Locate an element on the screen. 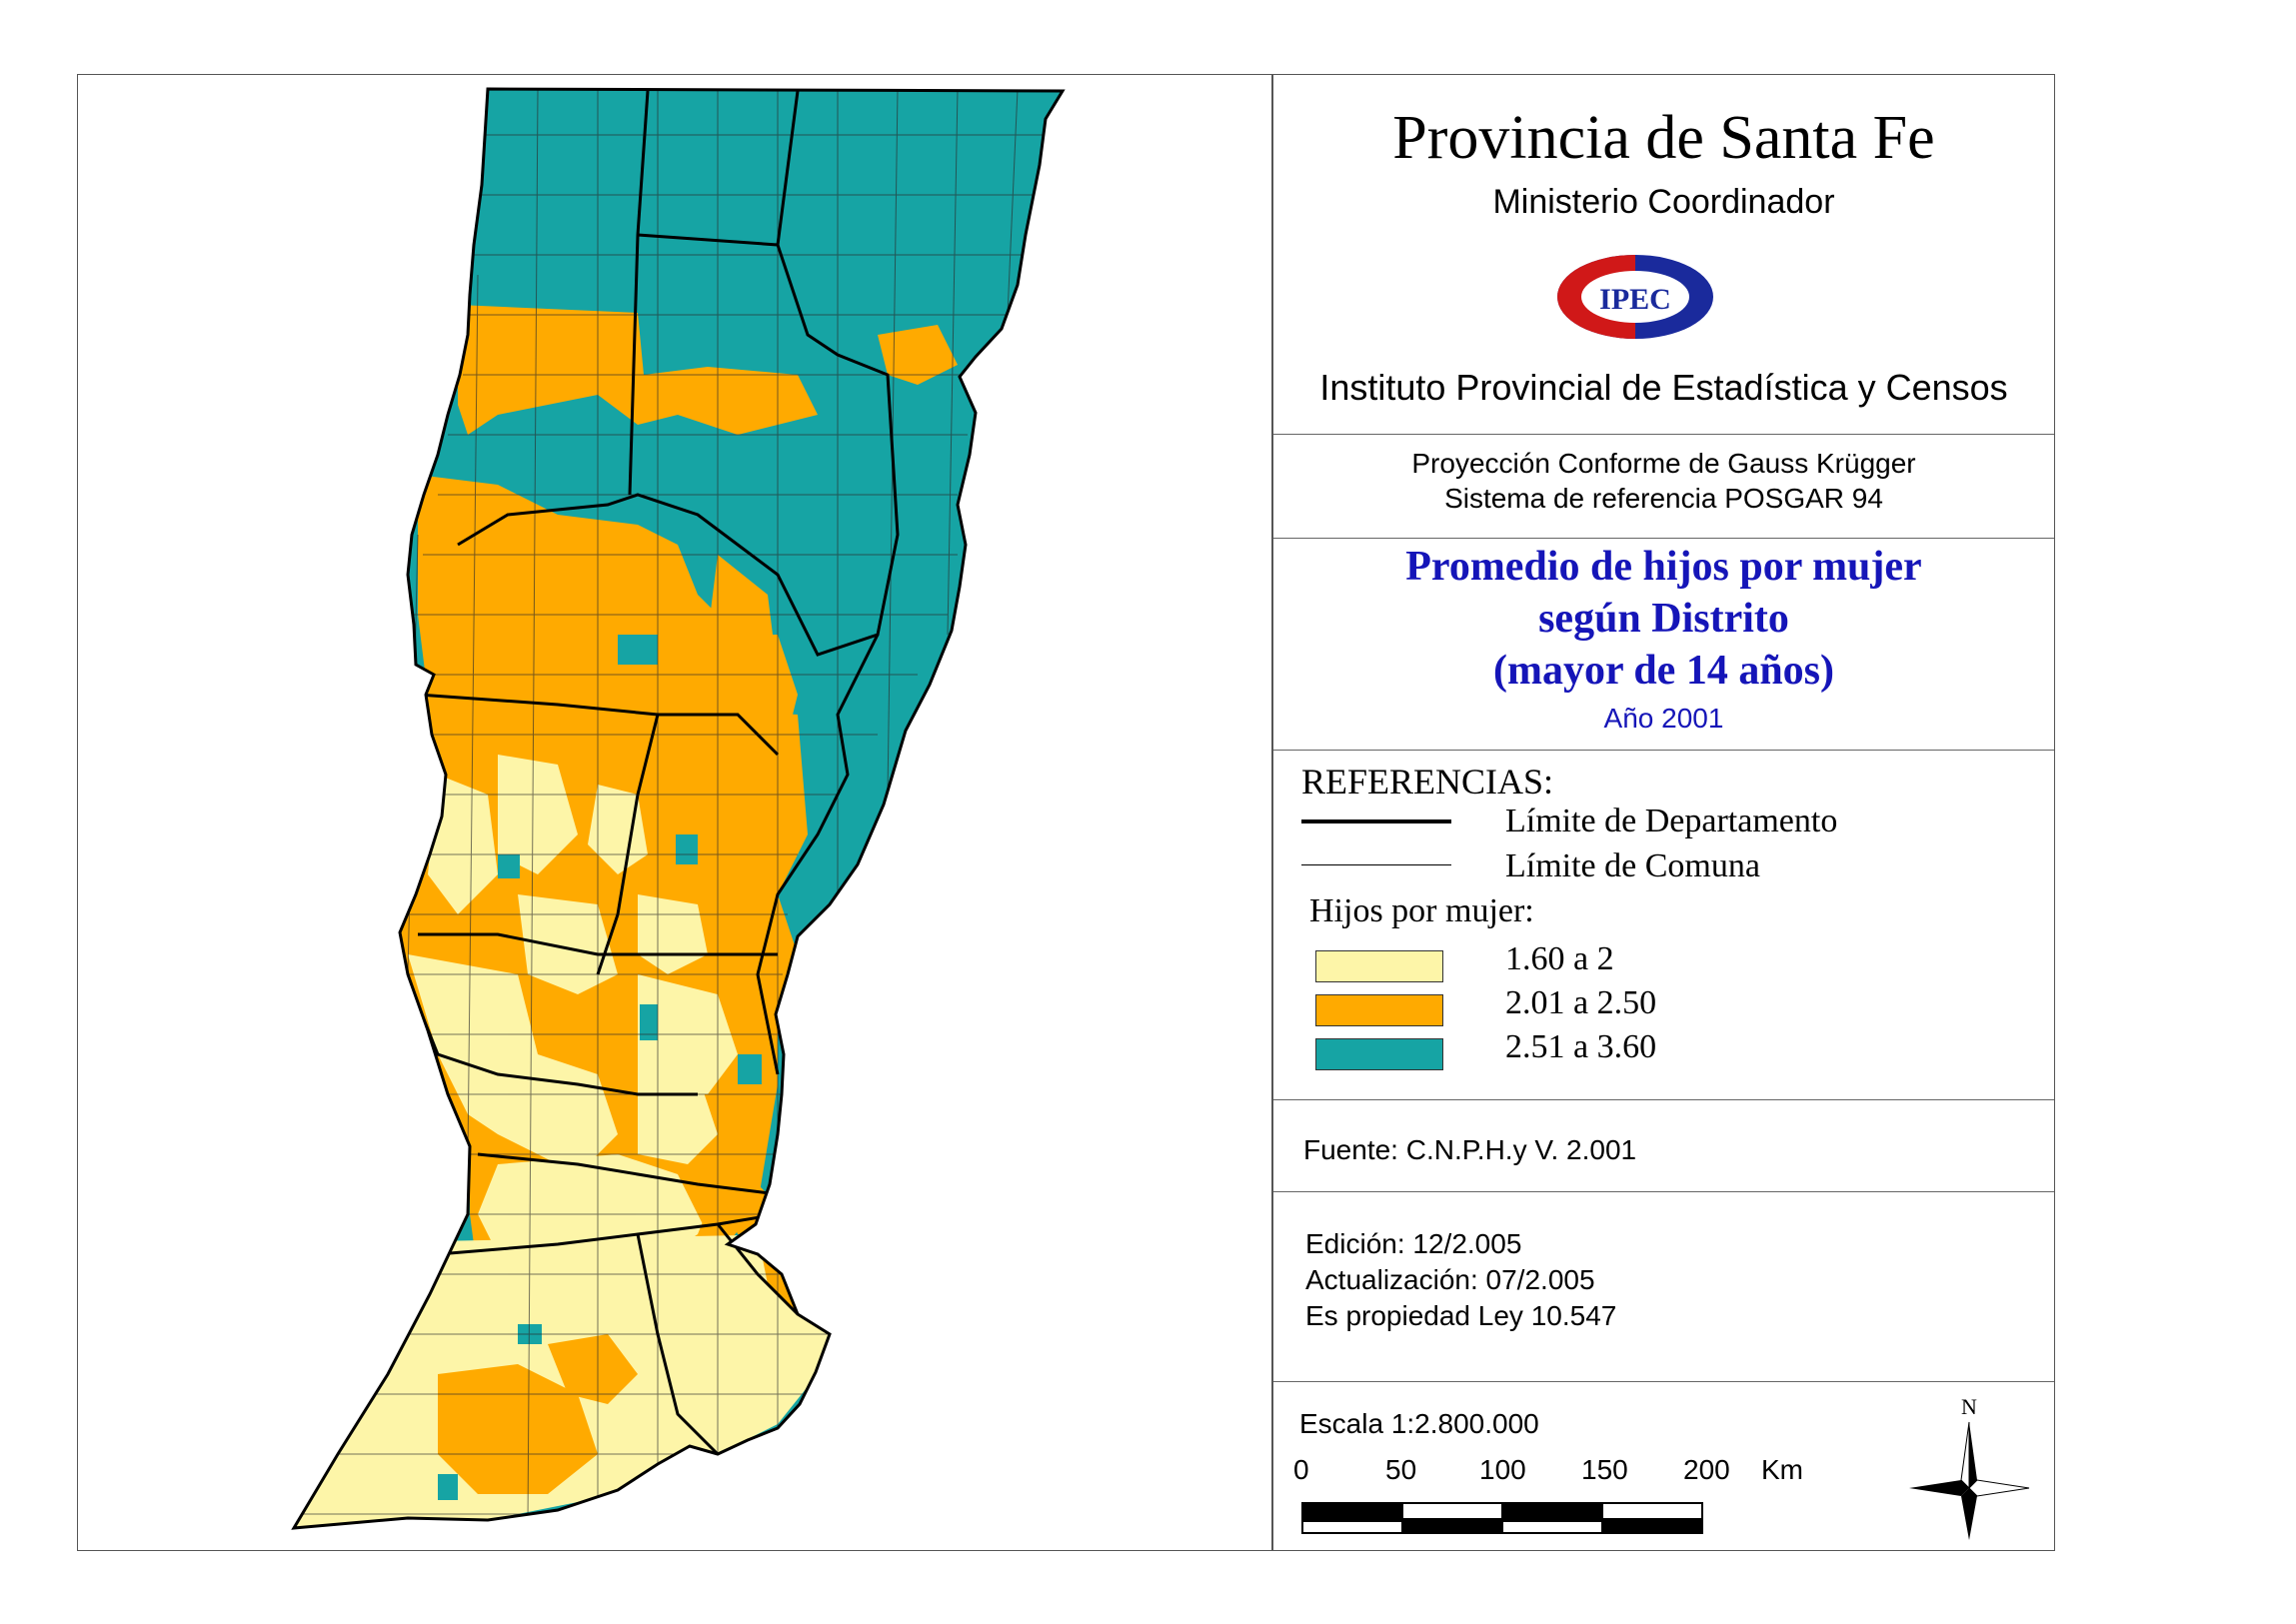 This screenshot has width=2296, height=1624. commune-limit-label: Límite de Comuna is located at coordinates (1633, 866).